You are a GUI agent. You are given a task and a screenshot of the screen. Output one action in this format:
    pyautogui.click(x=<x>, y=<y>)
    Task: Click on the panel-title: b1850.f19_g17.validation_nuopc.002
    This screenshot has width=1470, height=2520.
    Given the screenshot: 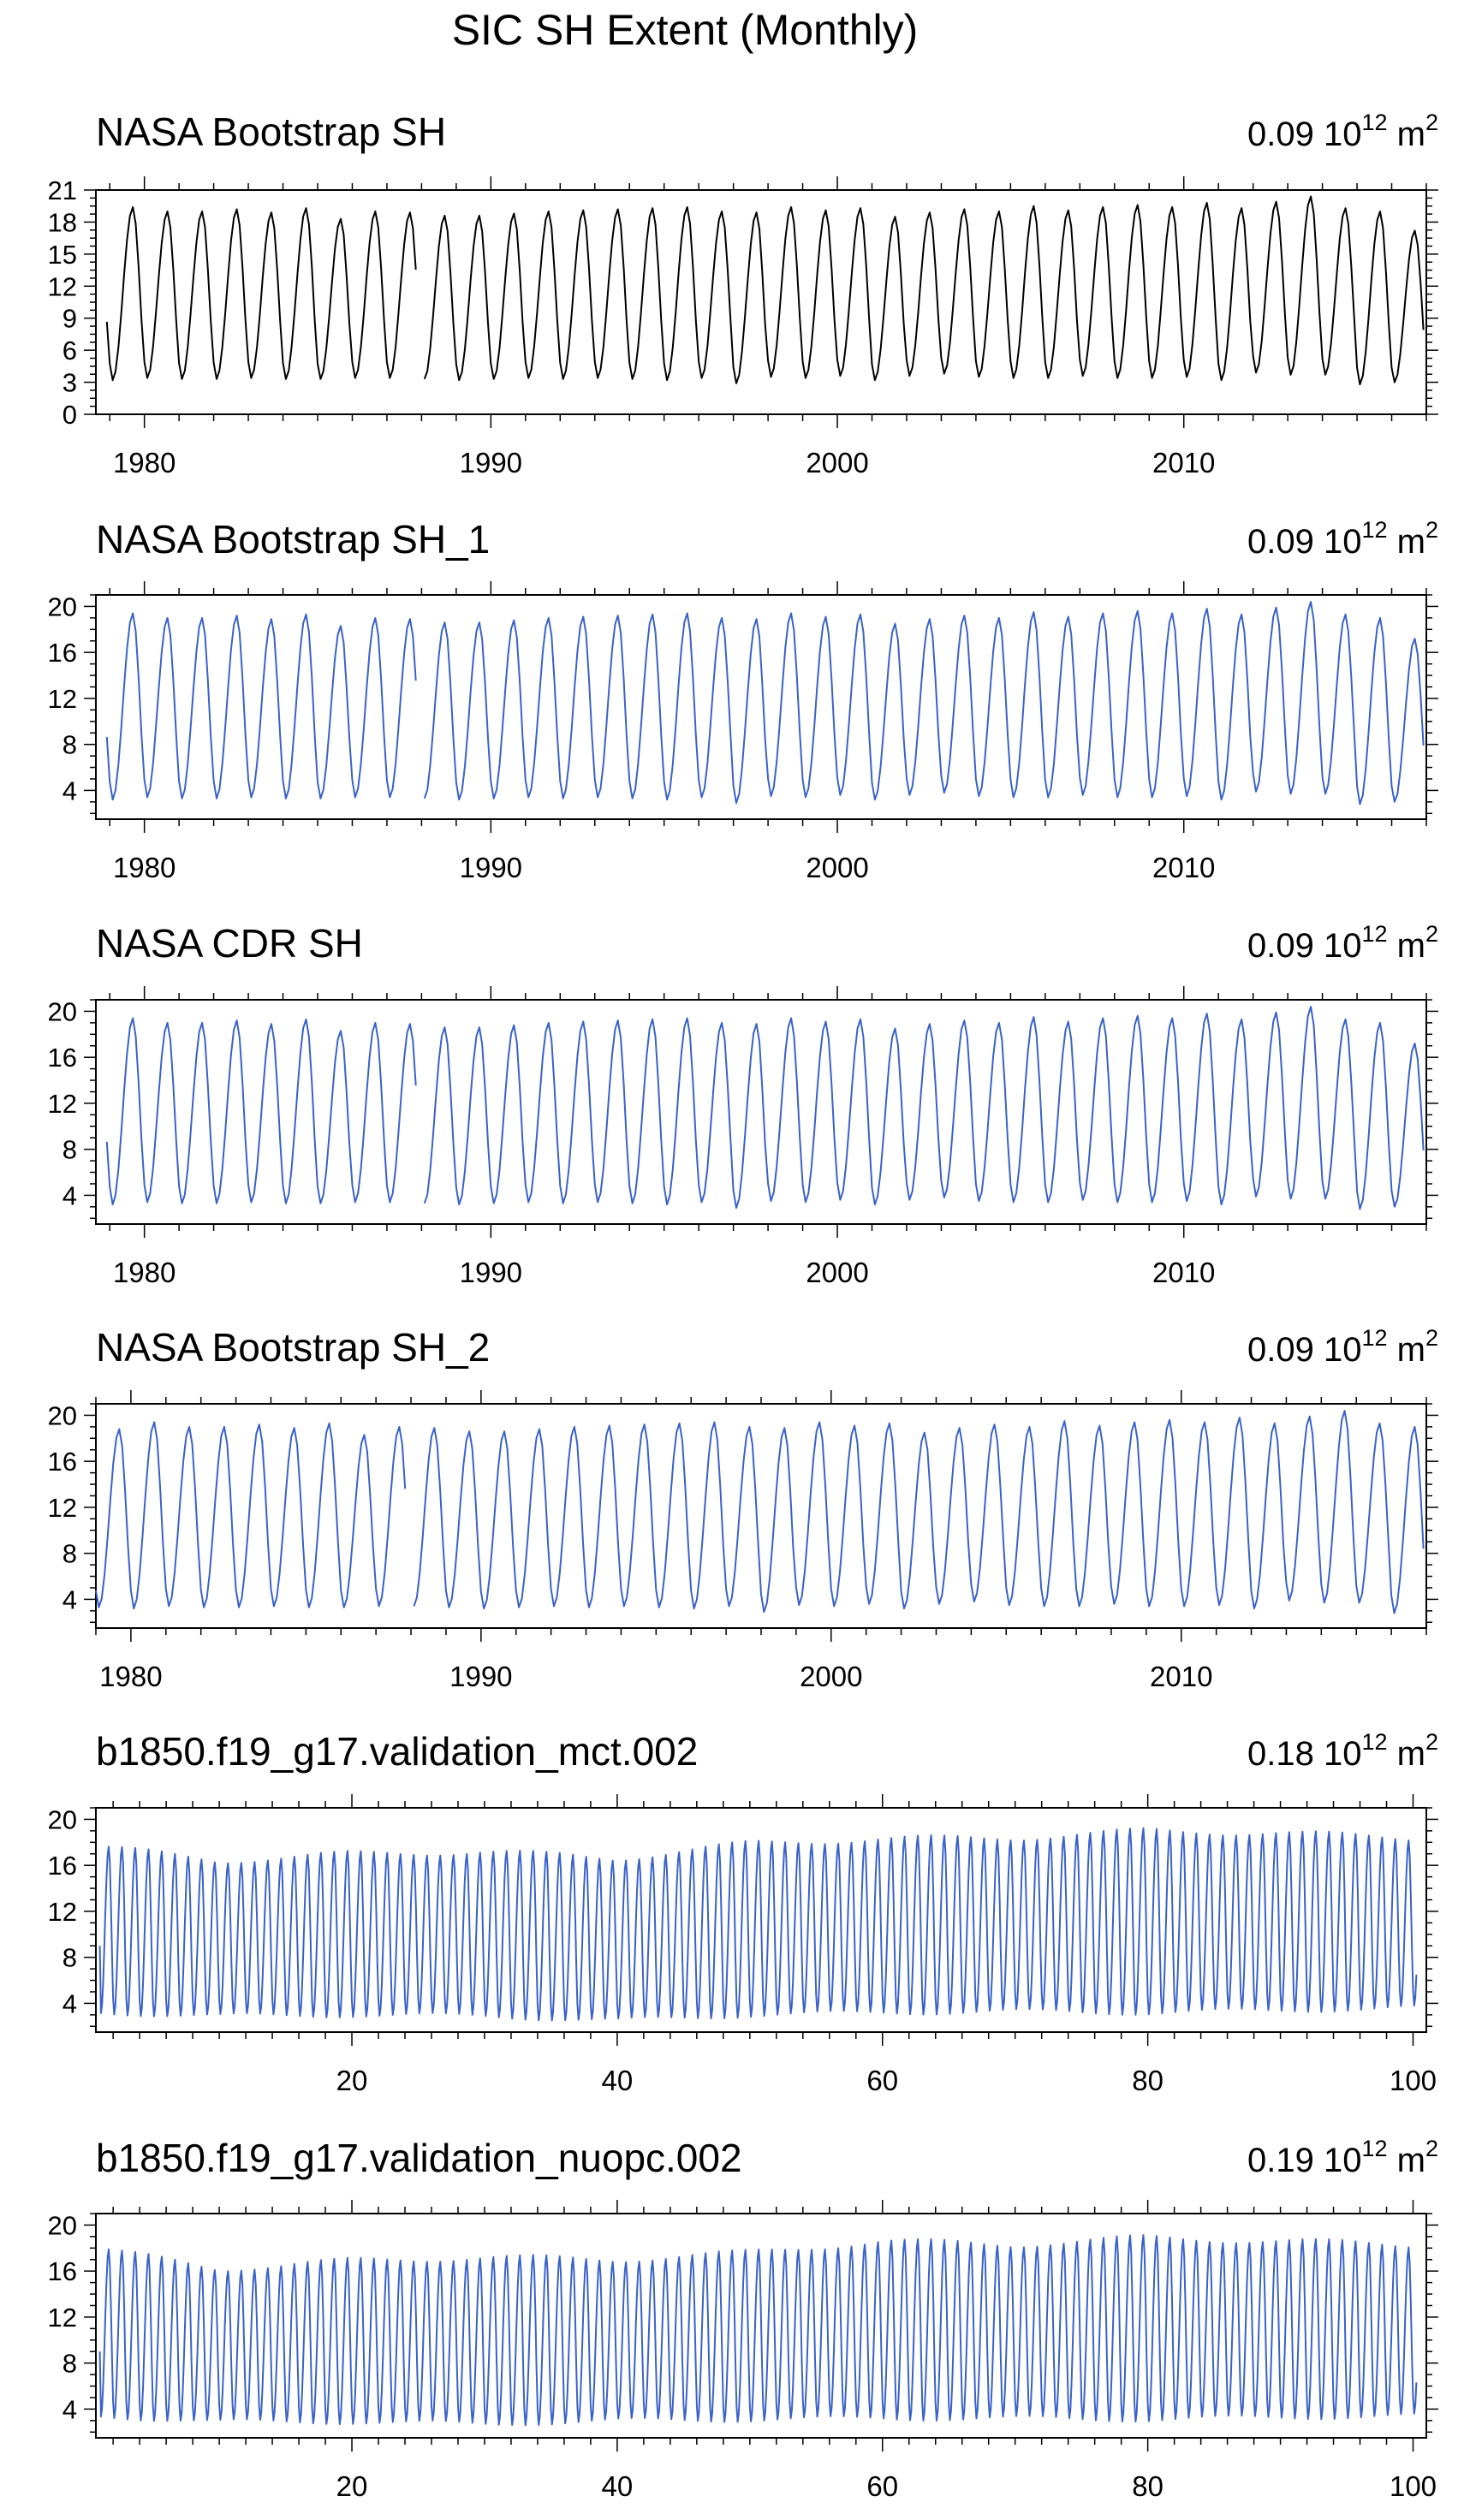 What is the action you would take?
    pyautogui.click(x=419, y=2158)
    